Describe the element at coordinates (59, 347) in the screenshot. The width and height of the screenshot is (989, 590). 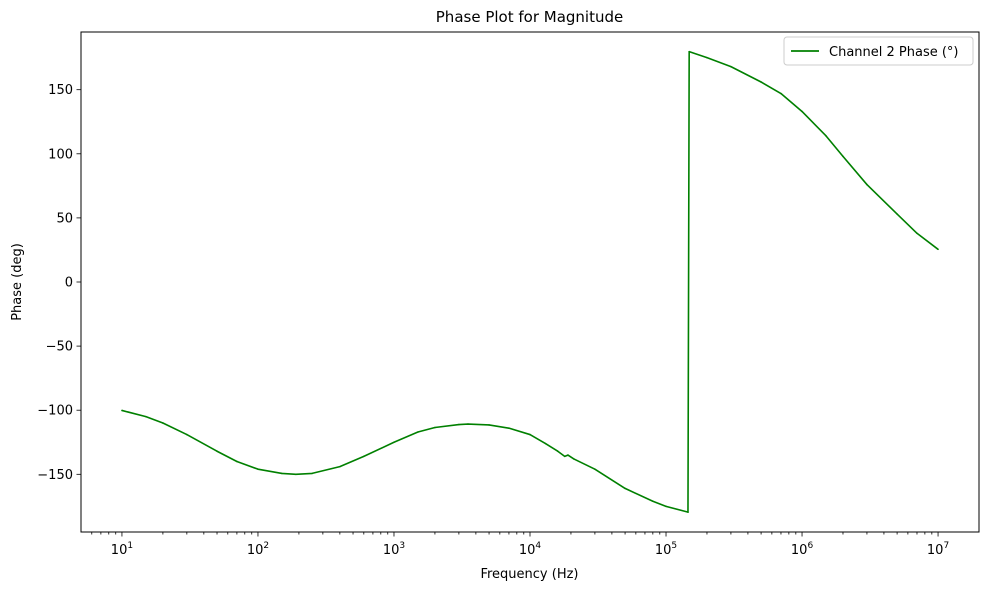
I see `y-tick-label: −50` at that location.